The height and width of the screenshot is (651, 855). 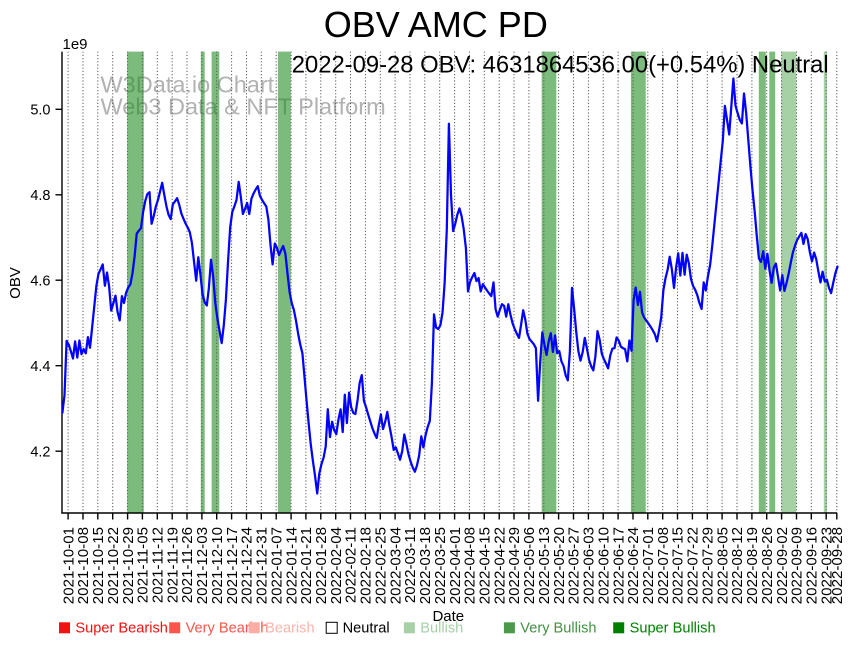 I want to click on svg-text: Bullish, so click(x=441, y=629).